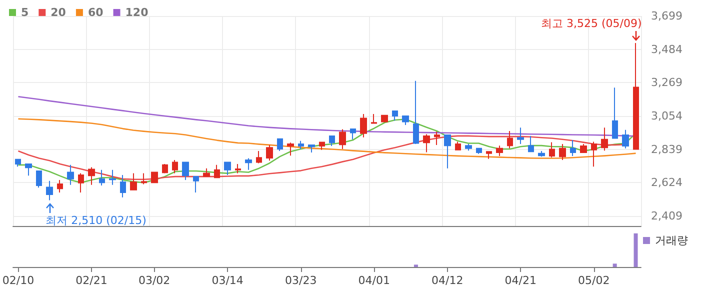 The height and width of the screenshot is (289, 701). What do you see at coordinates (18, 280) in the screenshot?
I see `x-tick-label: 02/10` at bounding box center [18, 280].